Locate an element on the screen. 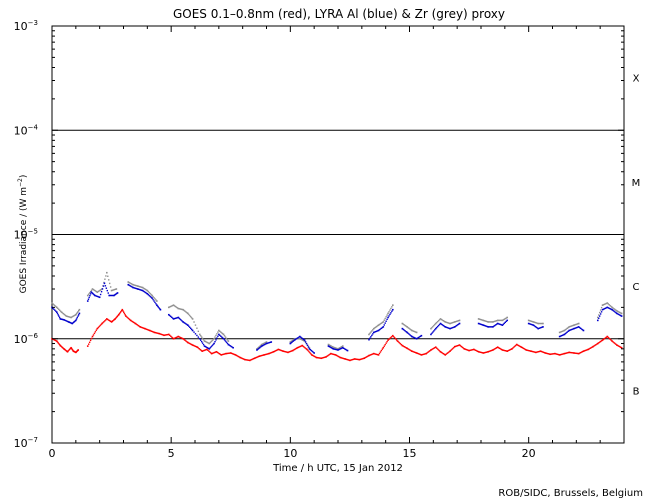 The height and width of the screenshot is (500, 650). y-tick-base: 10 is located at coordinates (21, 130).